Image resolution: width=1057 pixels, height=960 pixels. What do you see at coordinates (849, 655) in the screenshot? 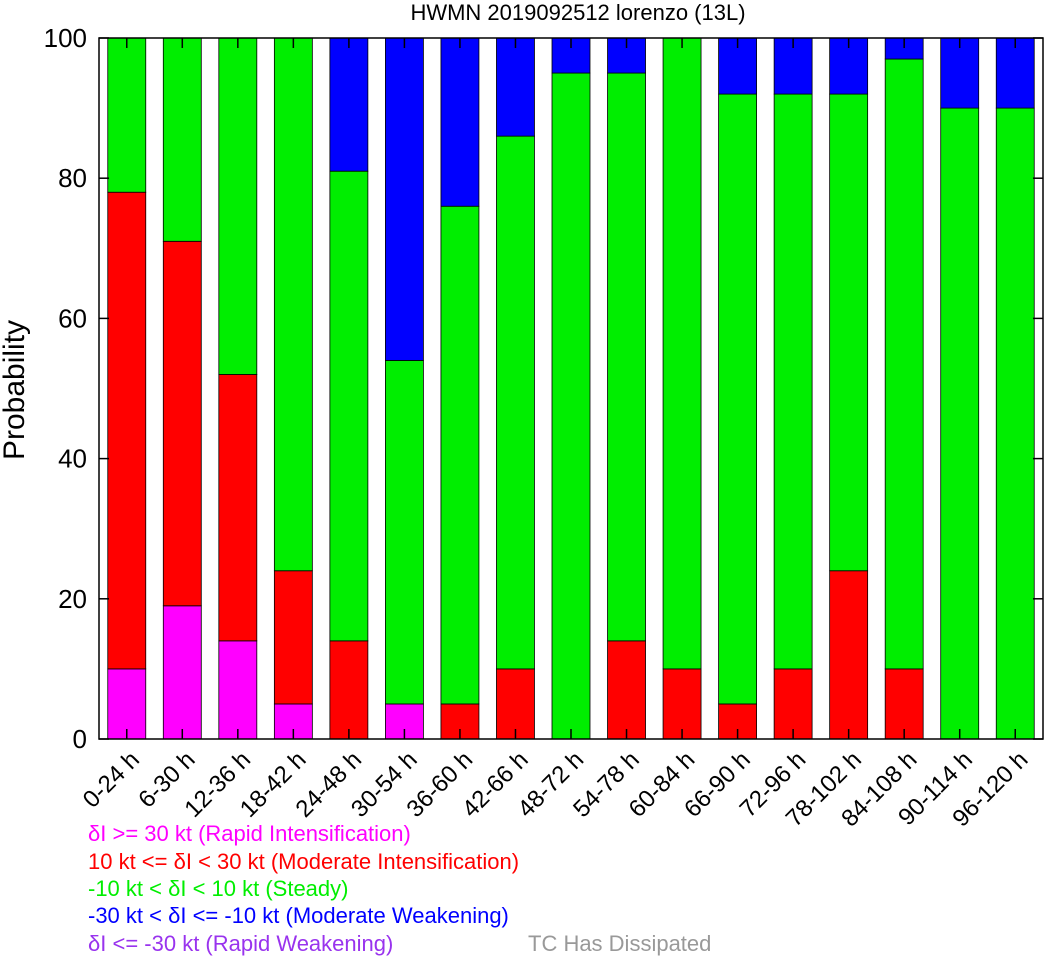
I see `bar-segment-mi-78-102h` at bounding box center [849, 655].